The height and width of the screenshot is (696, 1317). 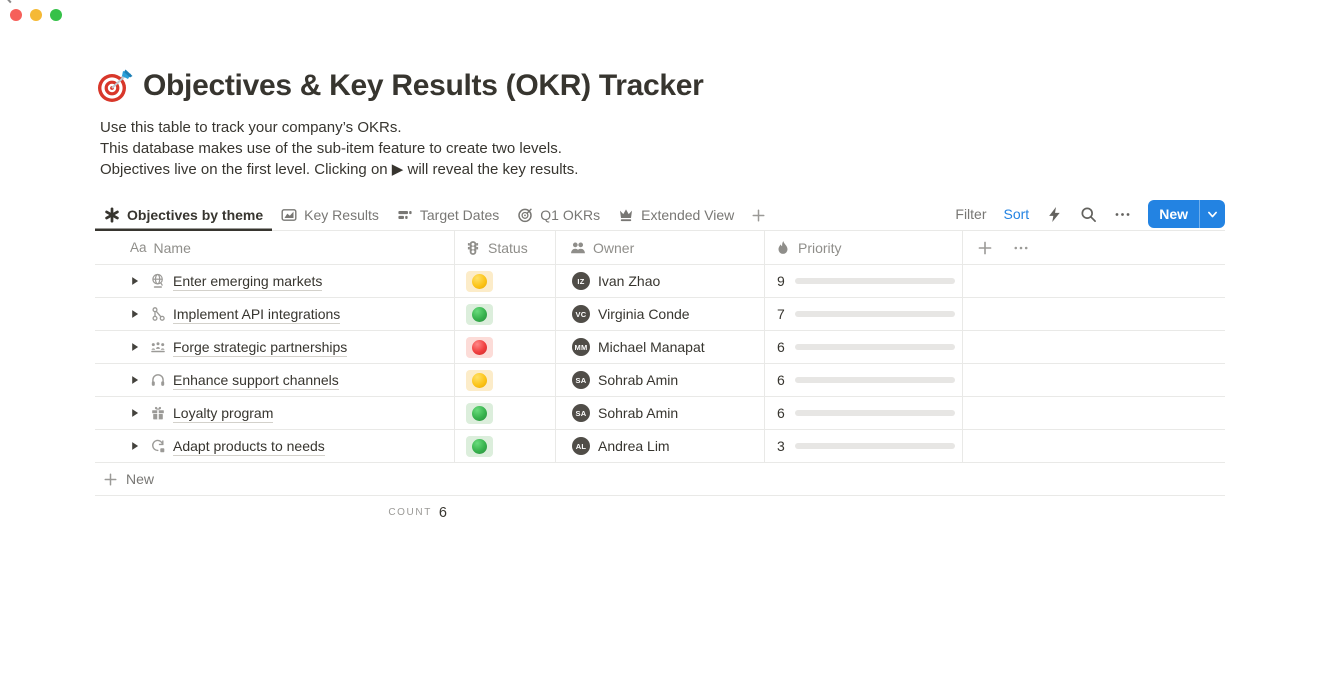 I want to click on priority-value: 6, so click(x=781, y=380).